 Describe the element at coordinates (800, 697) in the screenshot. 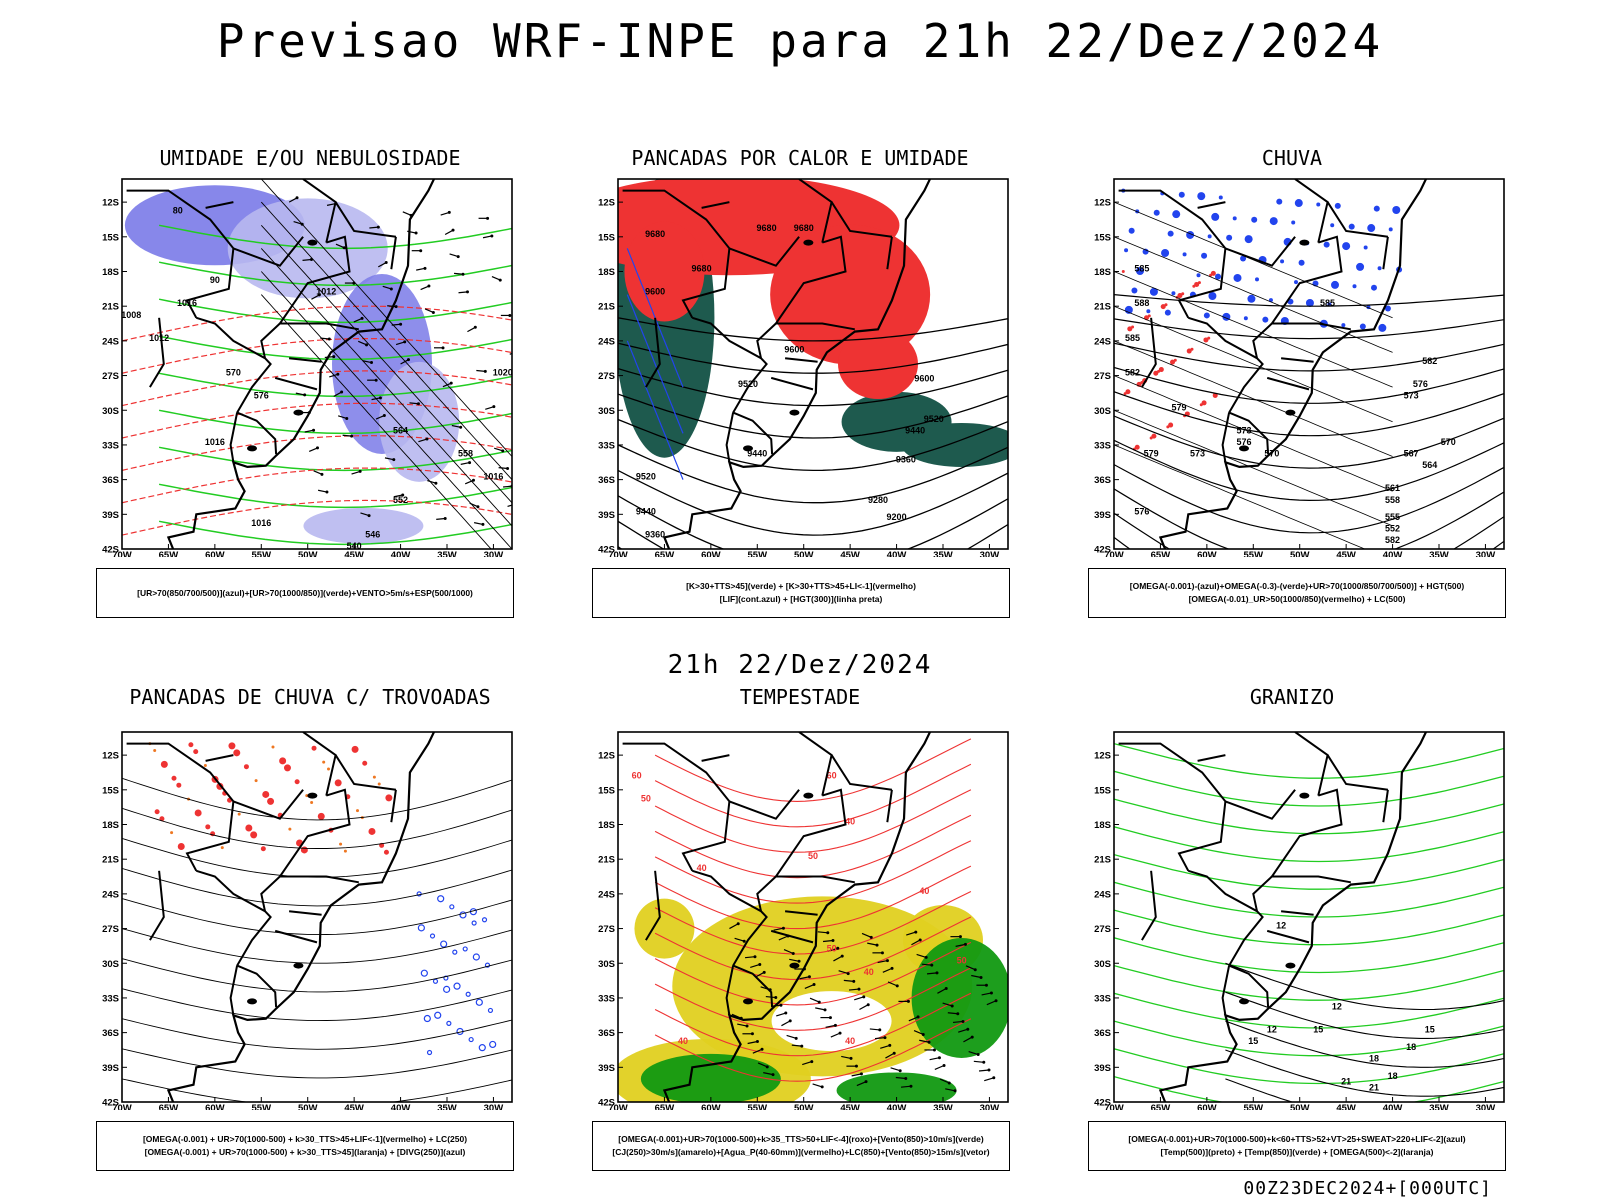

I see `panel-title: TEMPESTADE` at that location.